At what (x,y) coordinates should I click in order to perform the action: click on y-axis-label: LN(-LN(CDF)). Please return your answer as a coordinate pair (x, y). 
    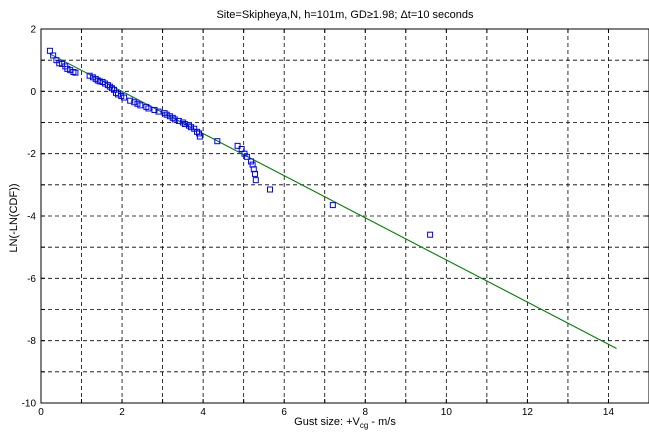
    Looking at the image, I should click on (14, 217).